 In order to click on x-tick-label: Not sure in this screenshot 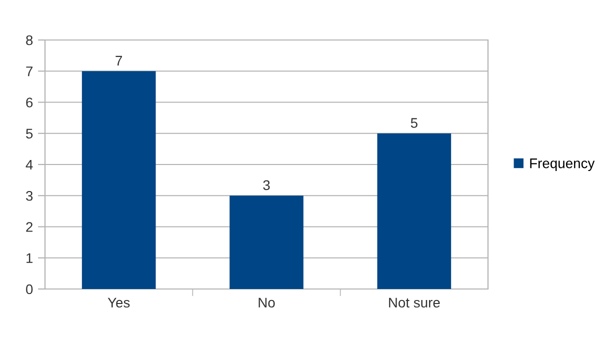, I will do `click(414, 303)`.